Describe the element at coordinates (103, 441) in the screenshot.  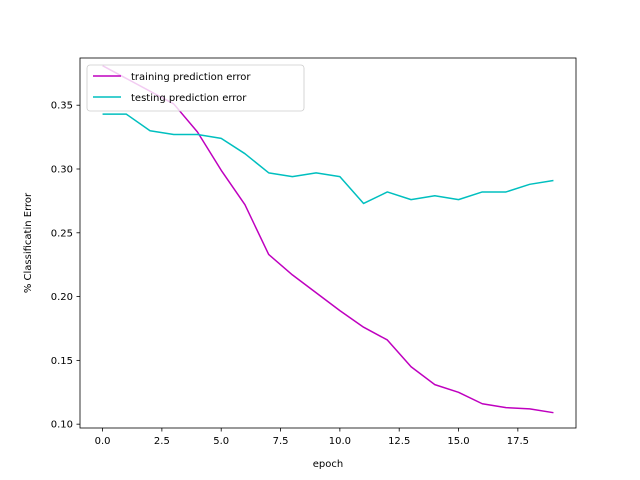
I see `x-tick-label: 0.0` at that location.